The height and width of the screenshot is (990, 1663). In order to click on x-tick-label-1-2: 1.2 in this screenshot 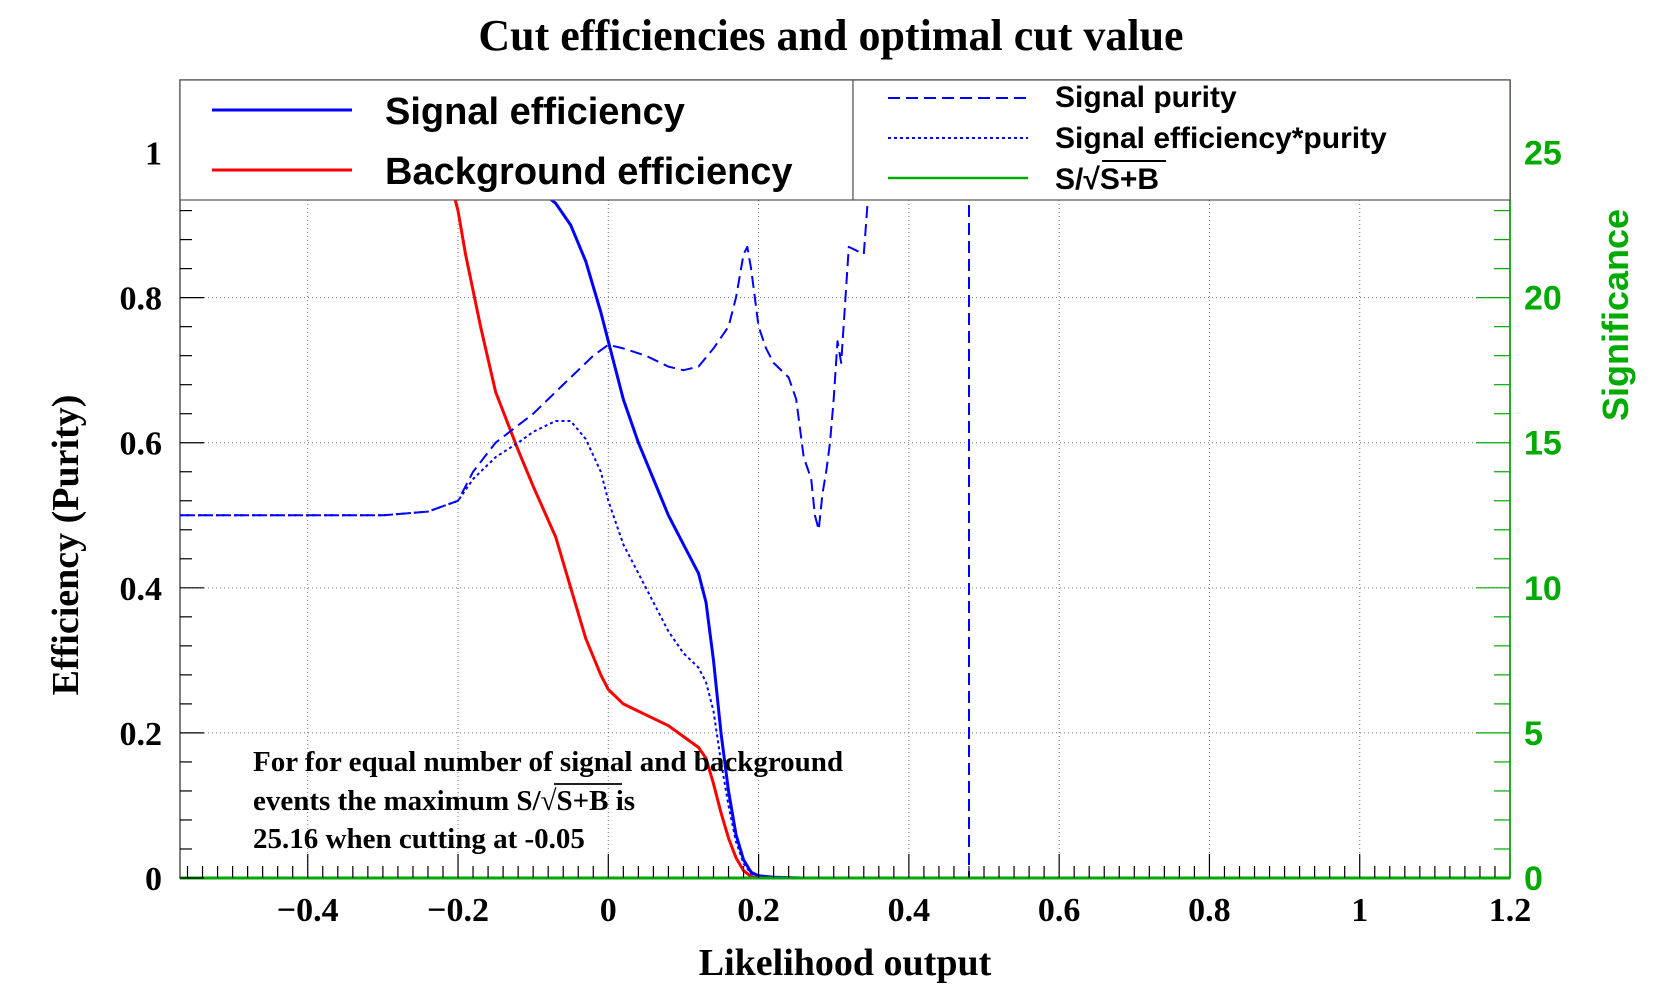, I will do `click(1510, 910)`.